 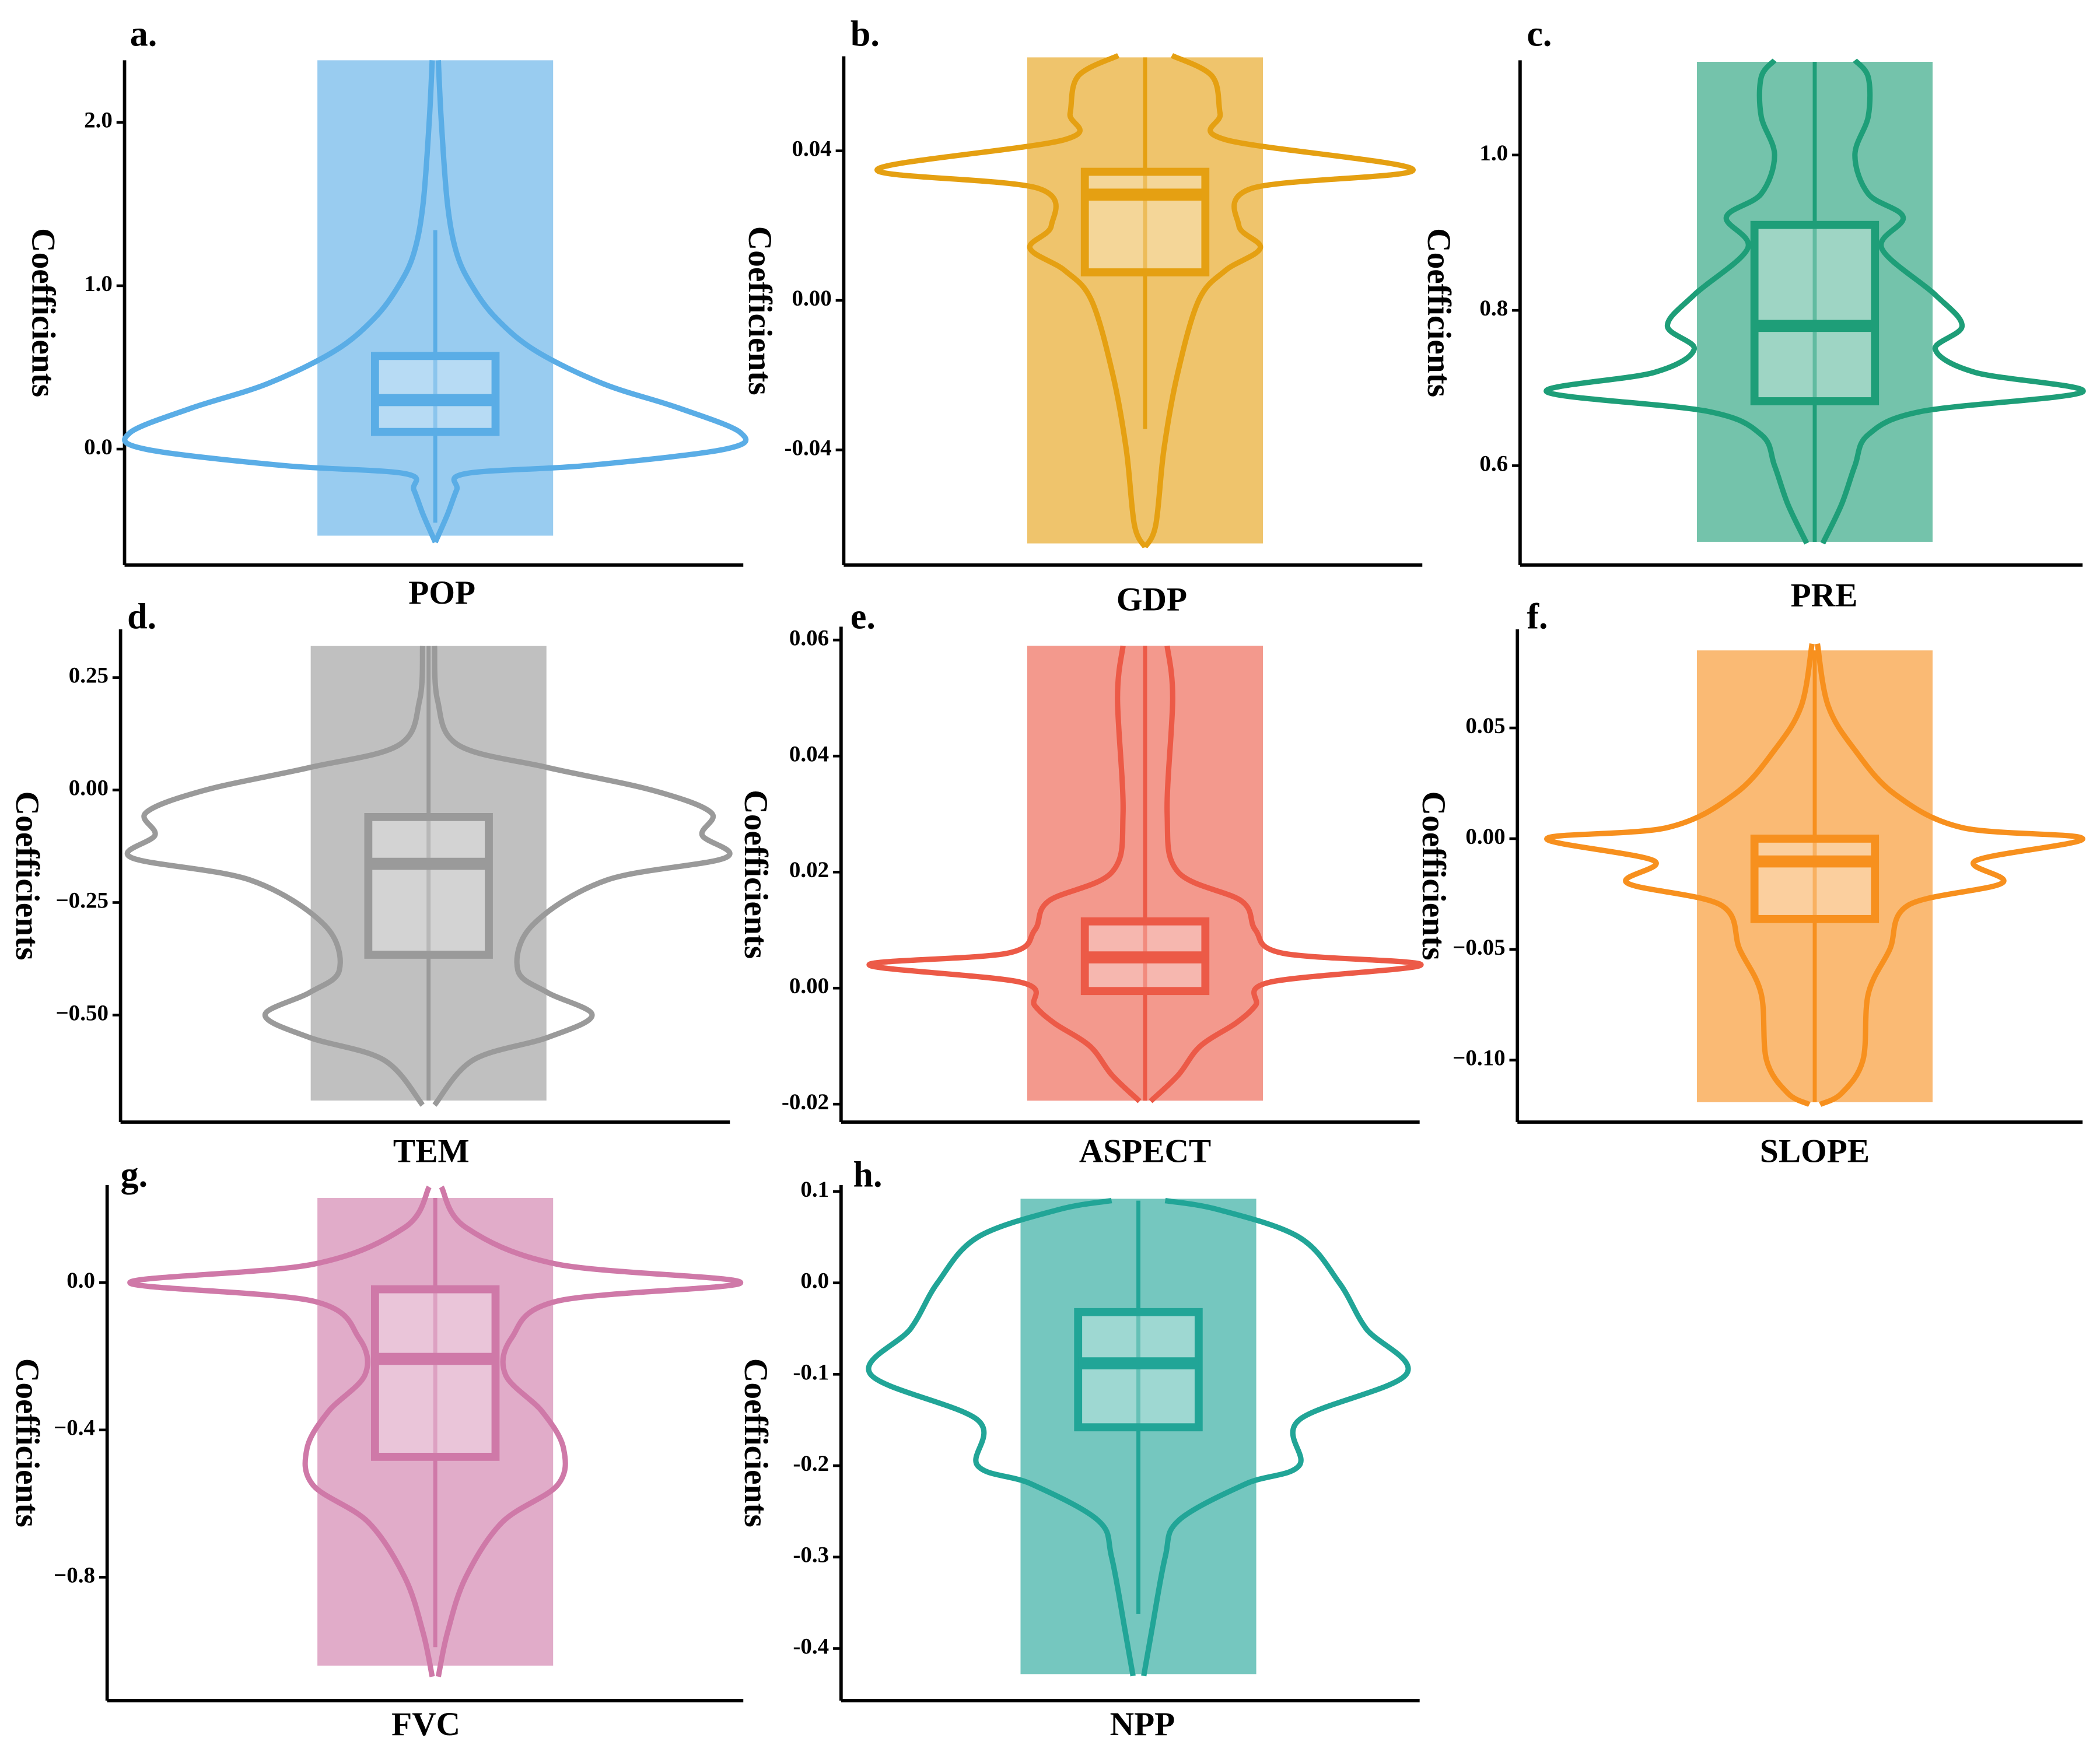 I want to click on y-tick-label: -0.1, so click(x=811, y=1372).